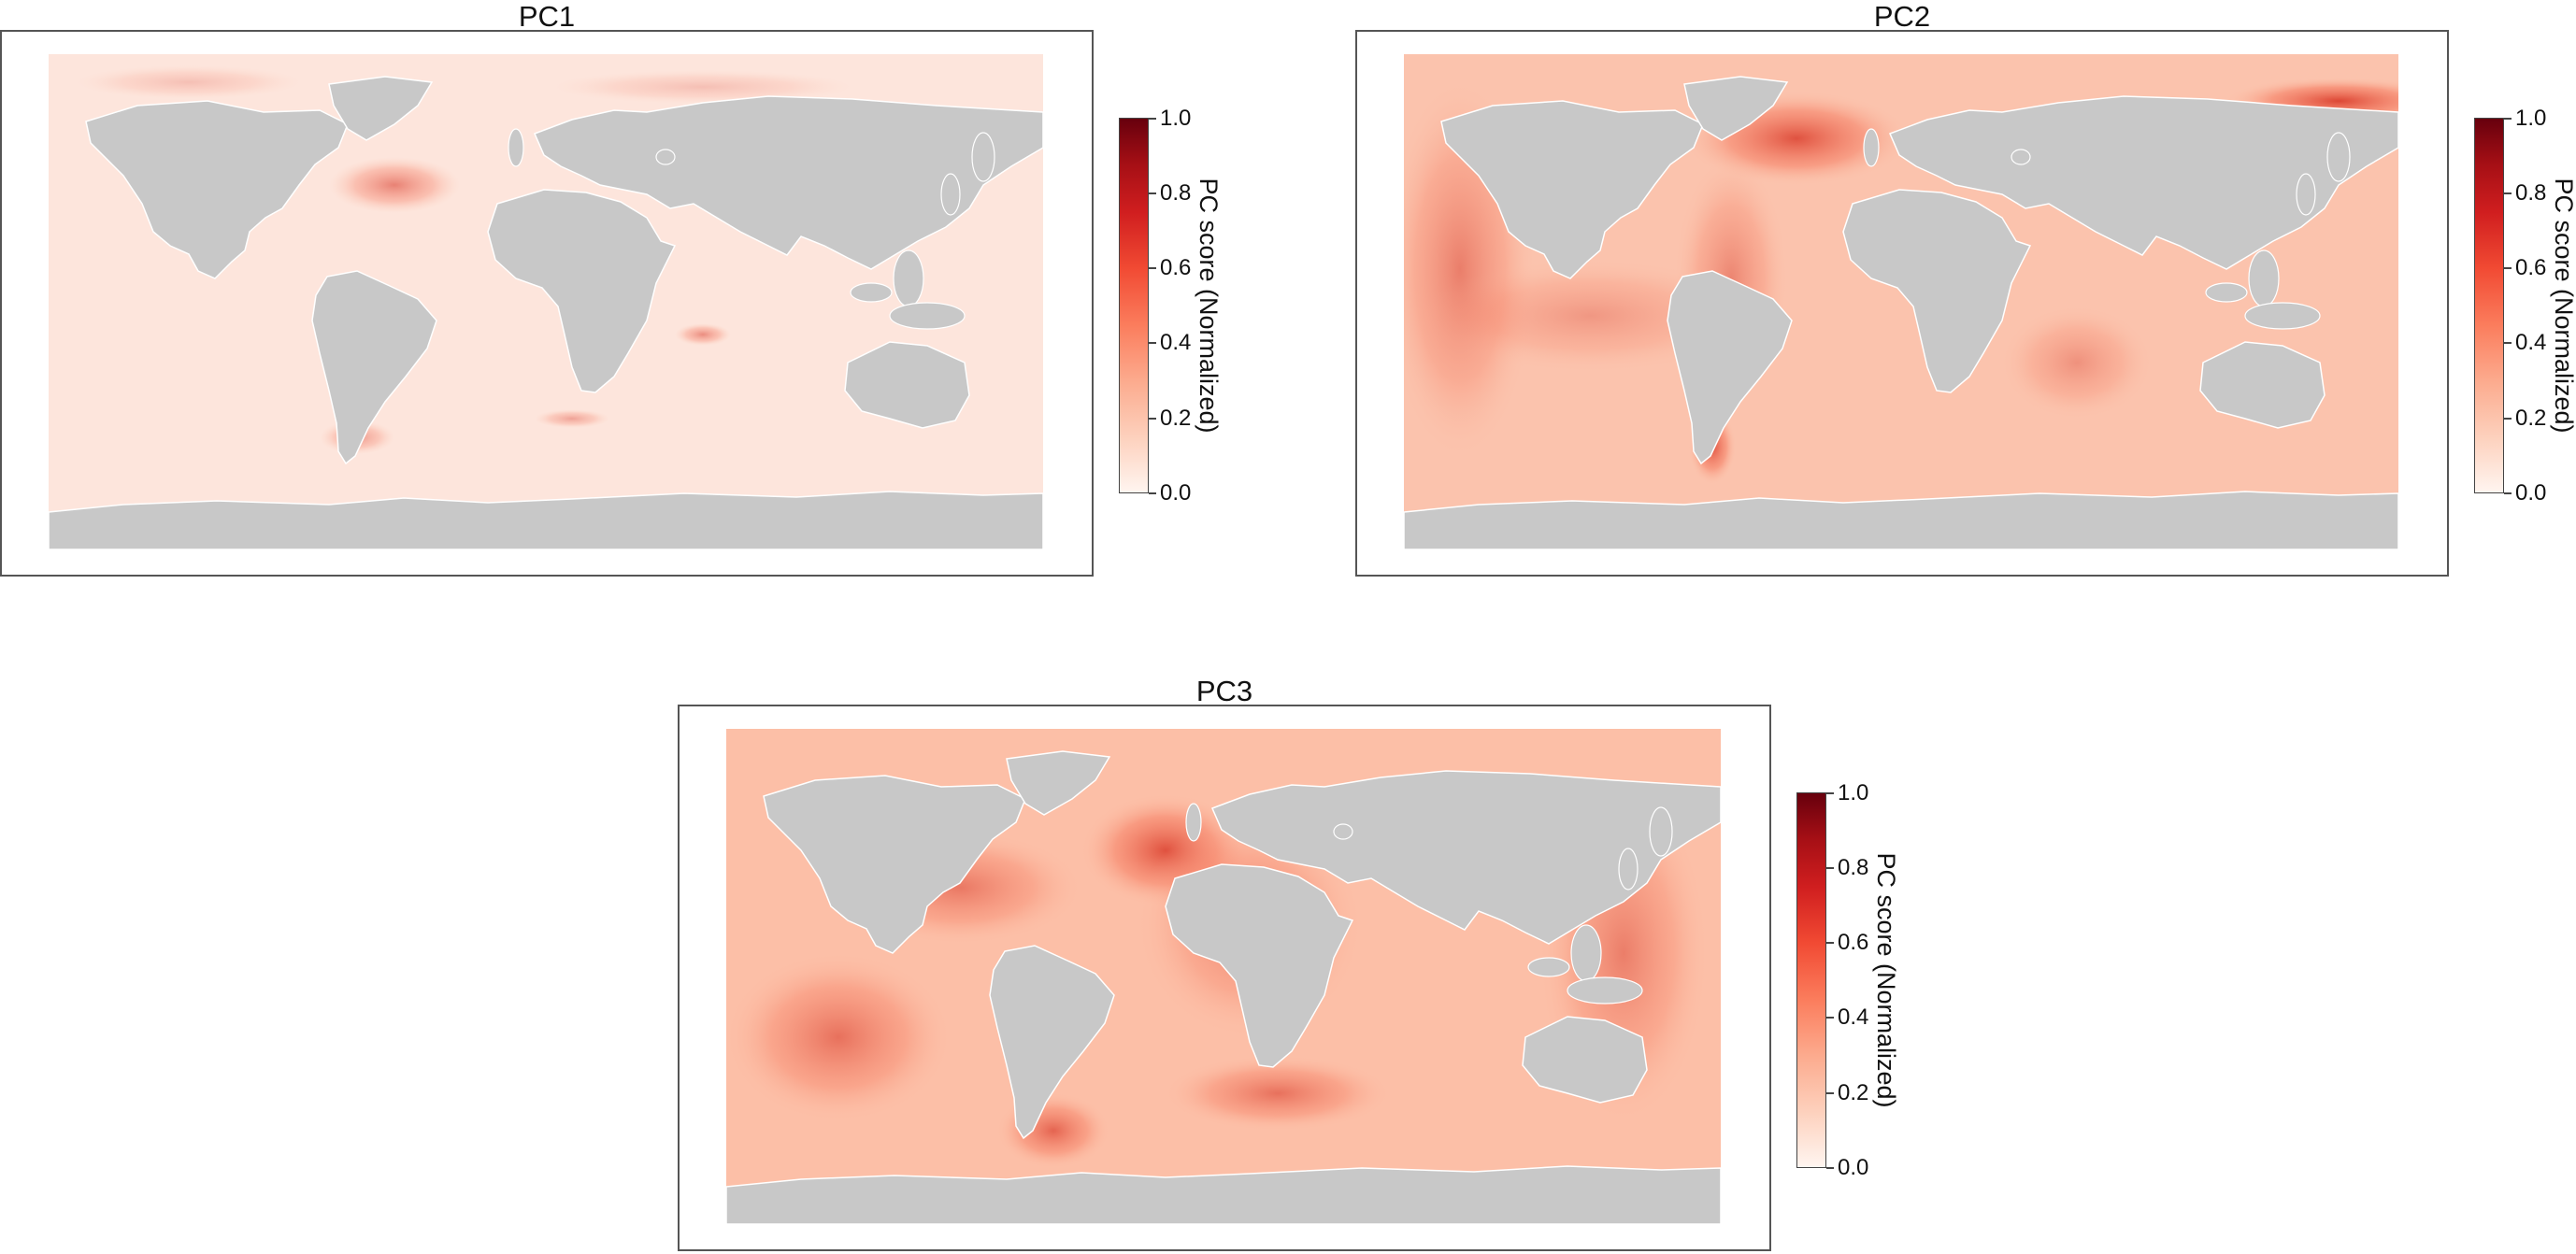 The width and height of the screenshot is (2576, 1254). I want to click on panel-title: PC3, so click(1224, 691).